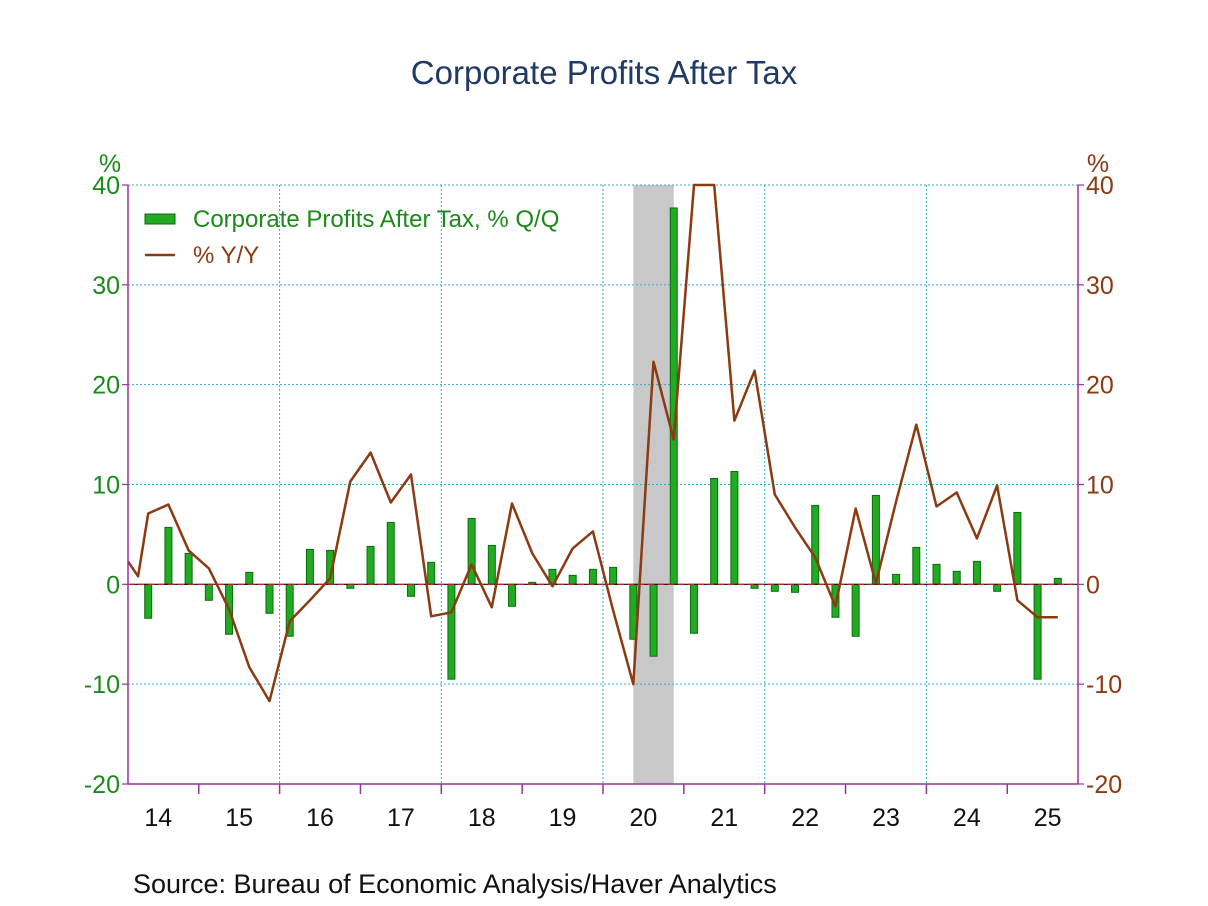 Image resolution: width=1208 pixels, height=906 pixels. Describe the element at coordinates (226, 255) in the screenshot. I see `legend-label-line: % Y/Y` at that location.